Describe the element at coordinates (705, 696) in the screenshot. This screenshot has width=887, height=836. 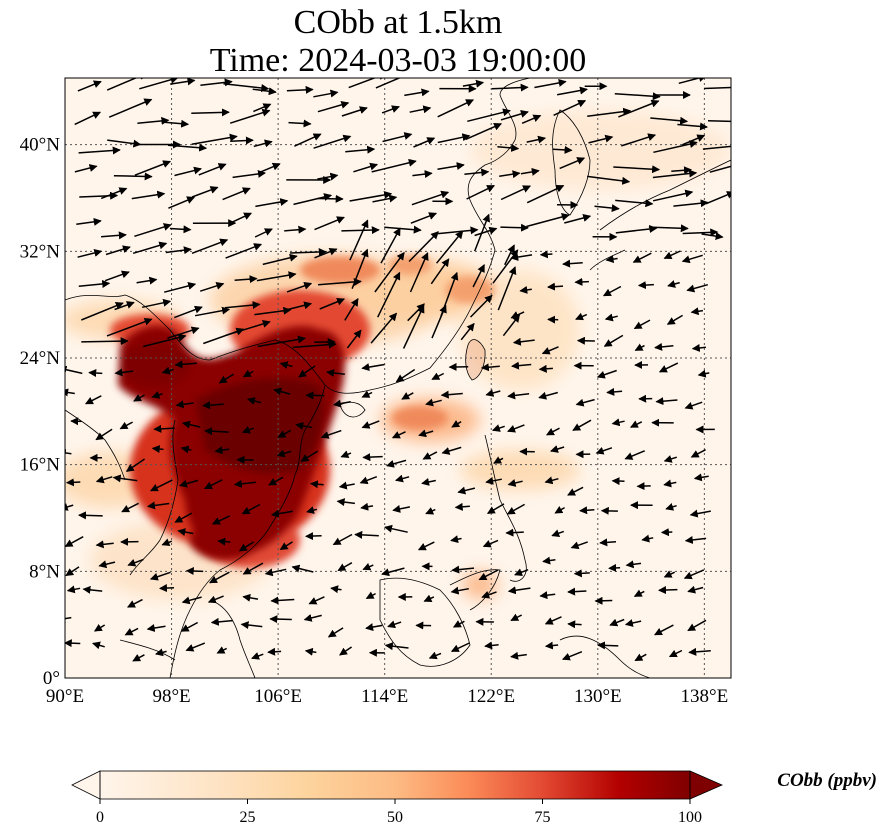
I see `lon-tick-label: 138°E` at that location.